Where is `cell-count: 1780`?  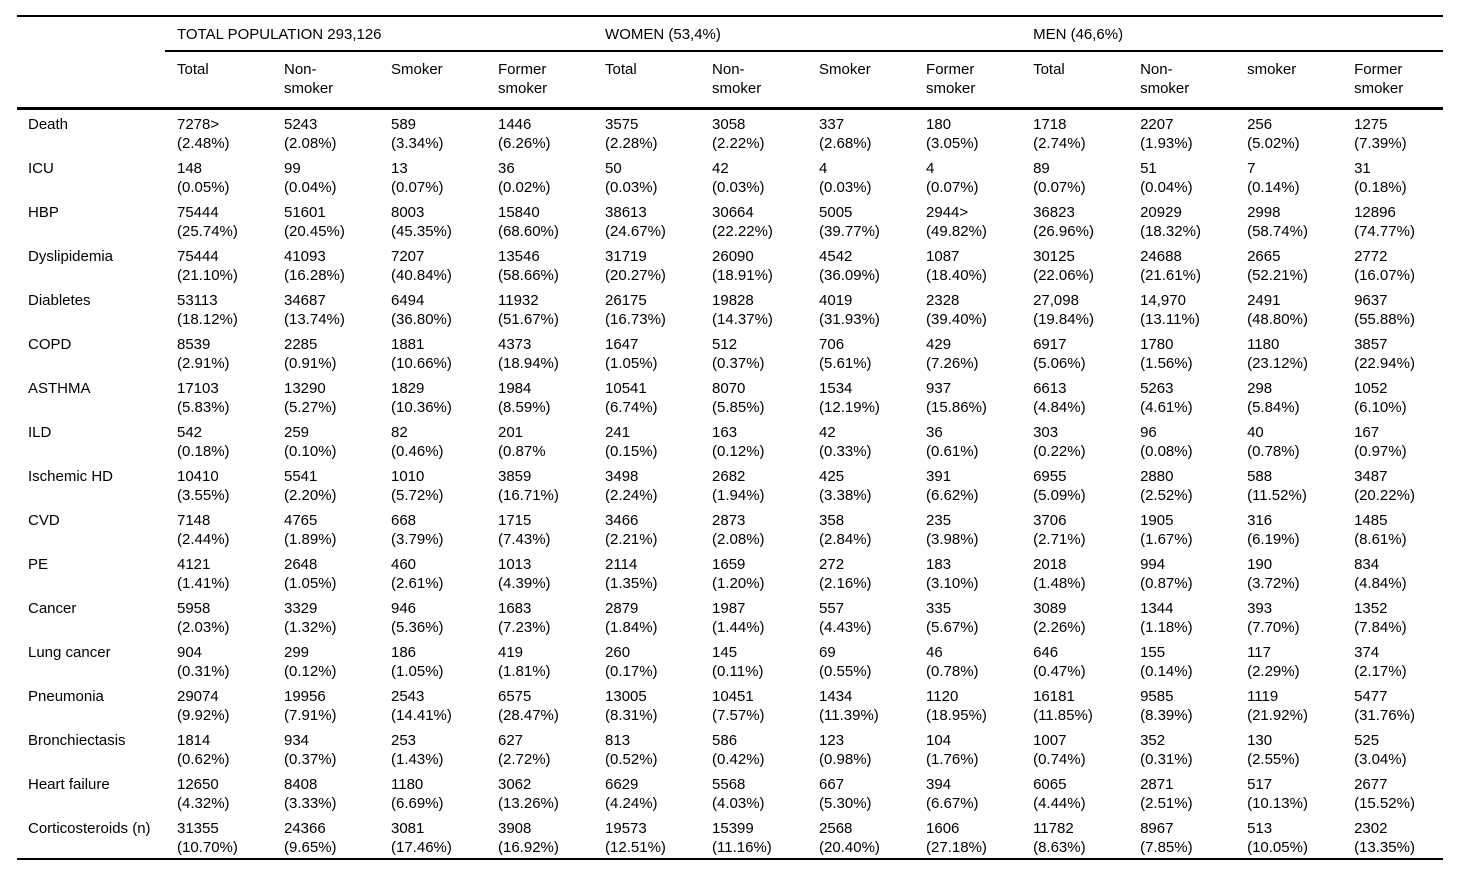
cell-count: 1780 is located at coordinates (1157, 344).